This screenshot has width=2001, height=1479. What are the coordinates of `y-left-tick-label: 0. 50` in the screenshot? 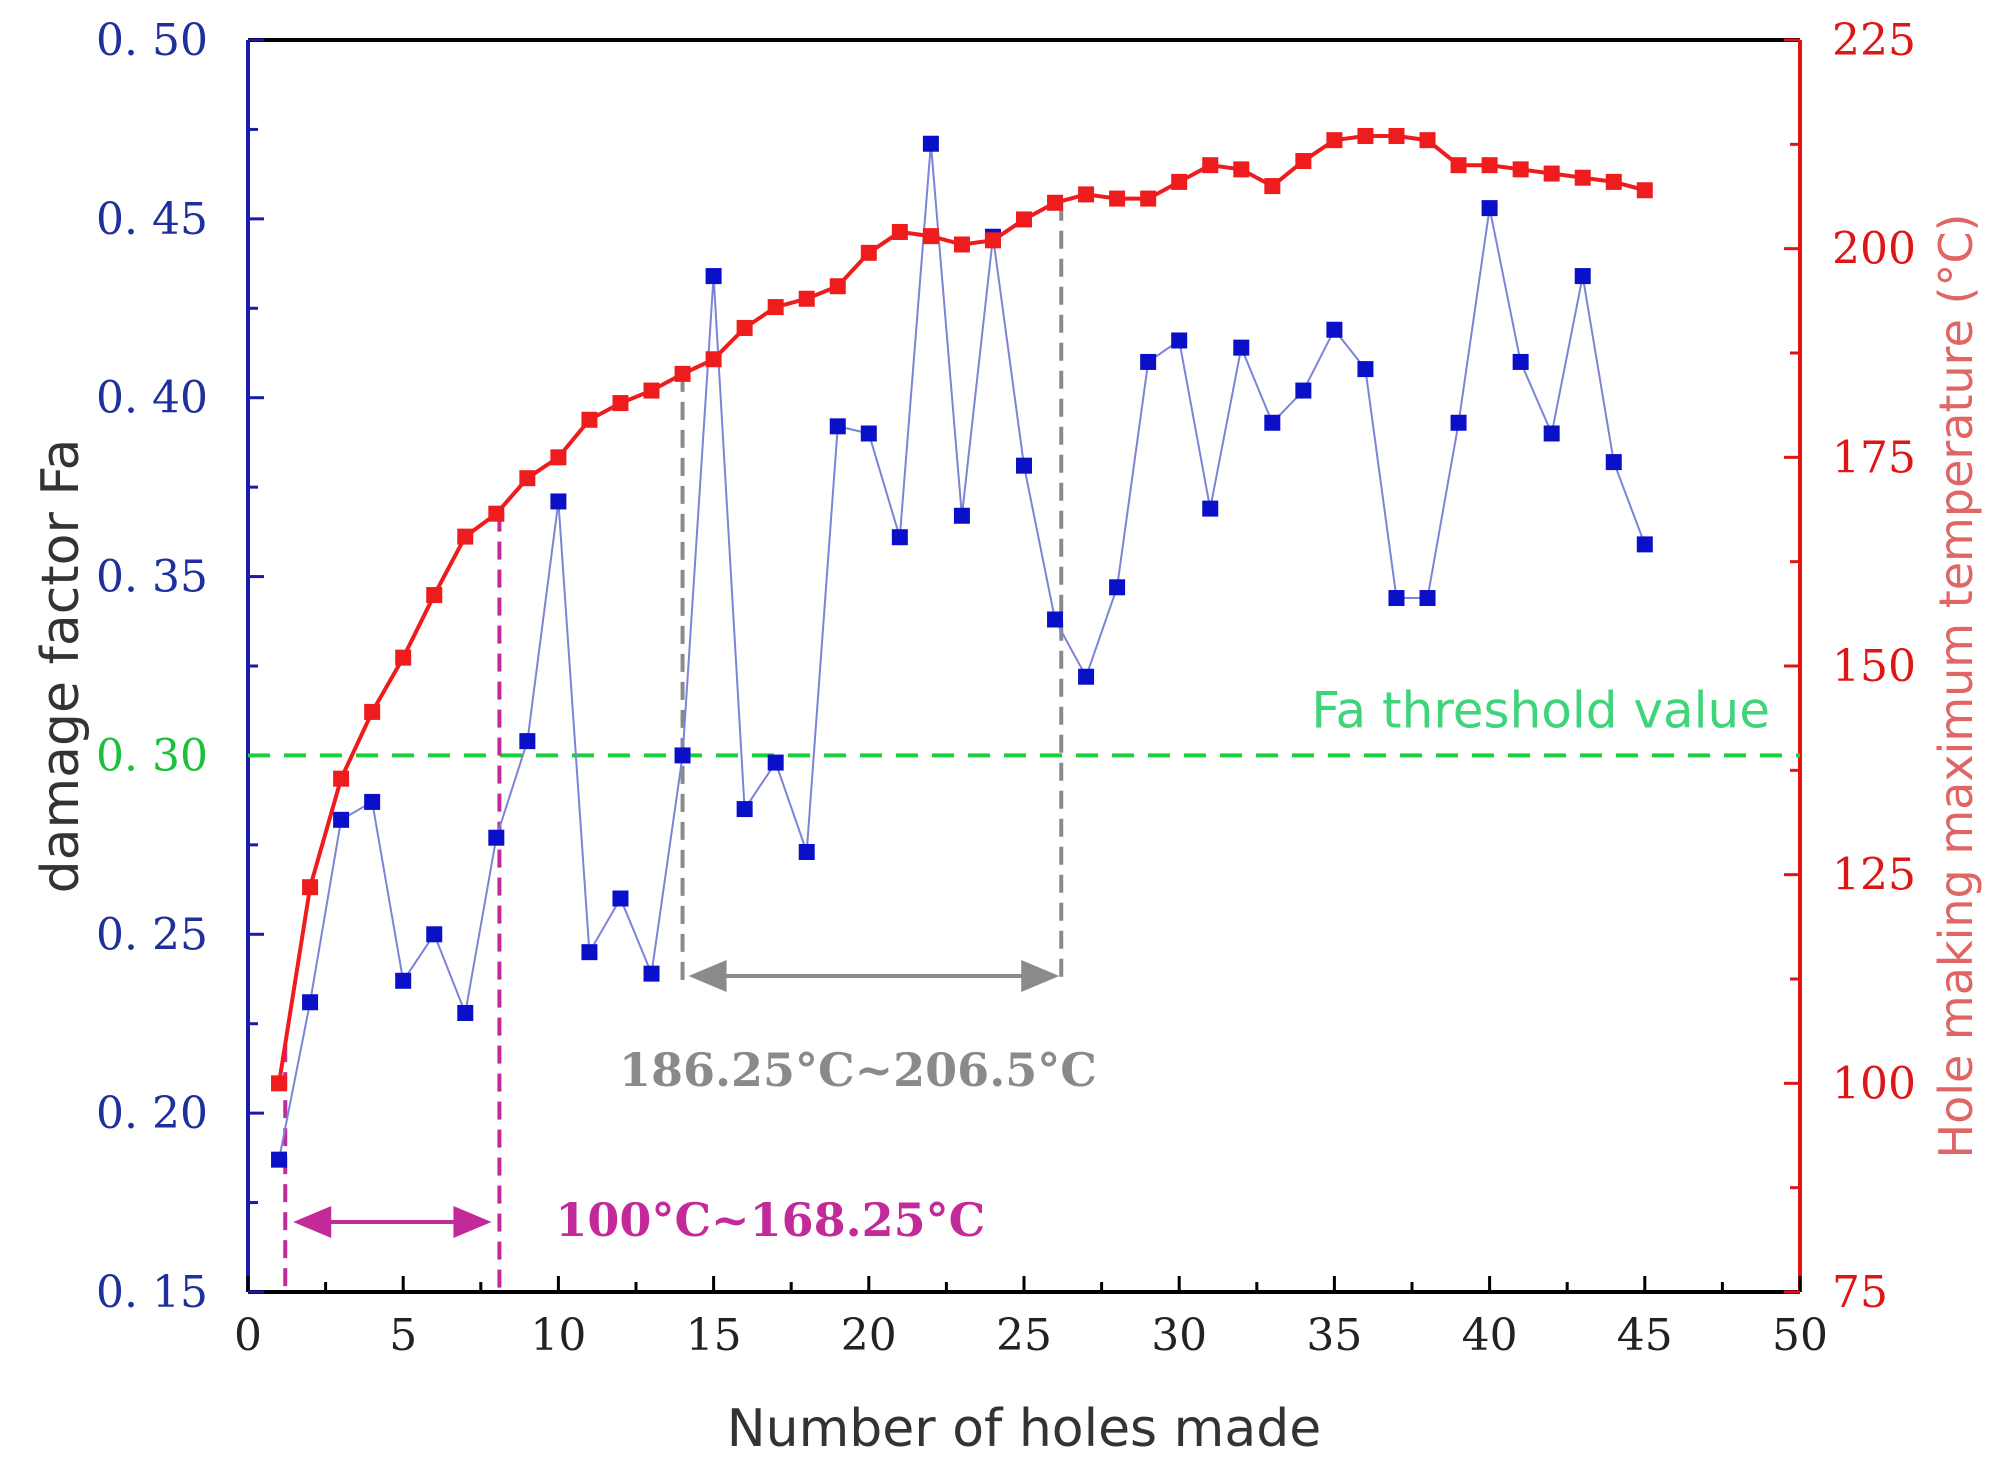 It's located at (152, 40).